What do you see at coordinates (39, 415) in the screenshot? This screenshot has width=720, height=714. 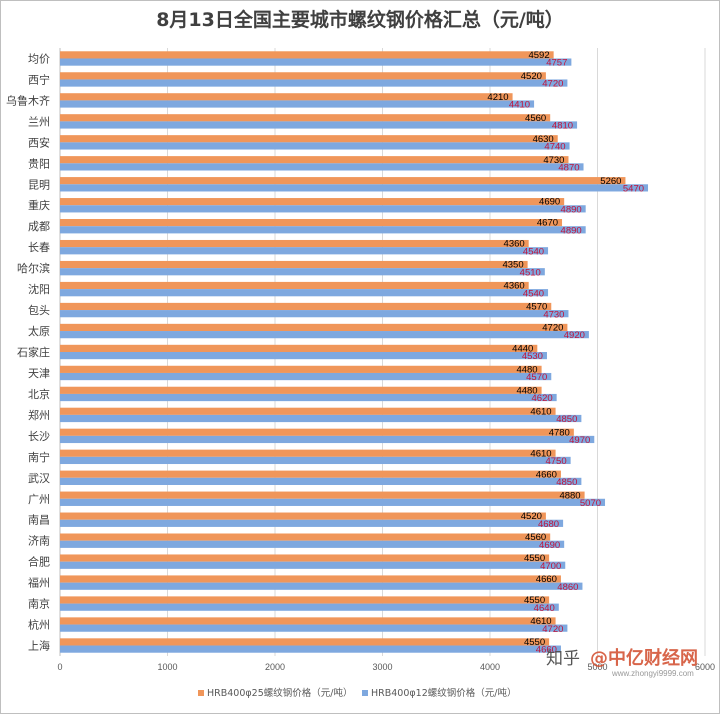 I see `category-label: 郑州` at bounding box center [39, 415].